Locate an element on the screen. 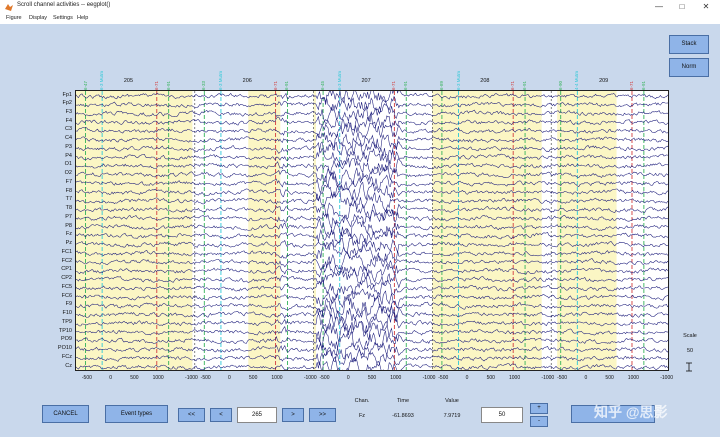  first-epoch-button: << is located at coordinates (191, 415).